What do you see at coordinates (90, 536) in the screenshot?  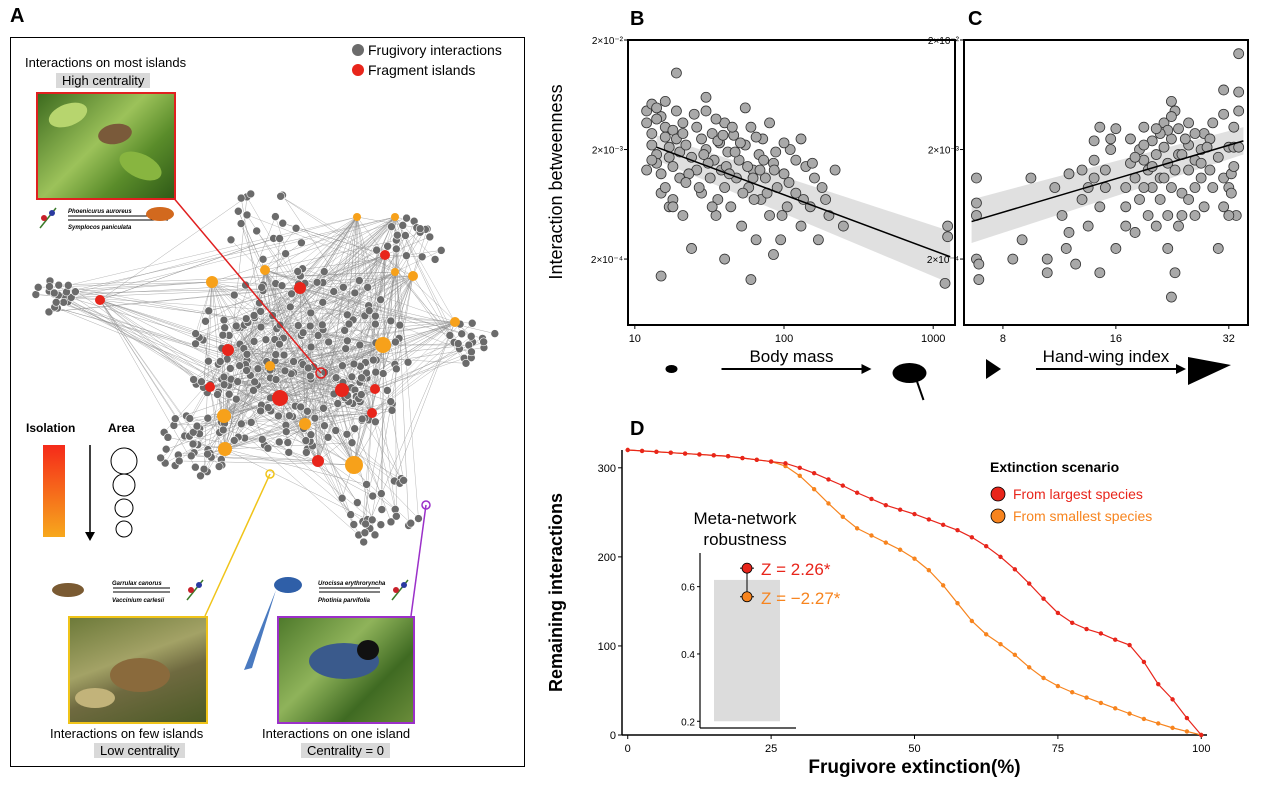 I see `isolation-arrow-head` at bounding box center [90, 536].